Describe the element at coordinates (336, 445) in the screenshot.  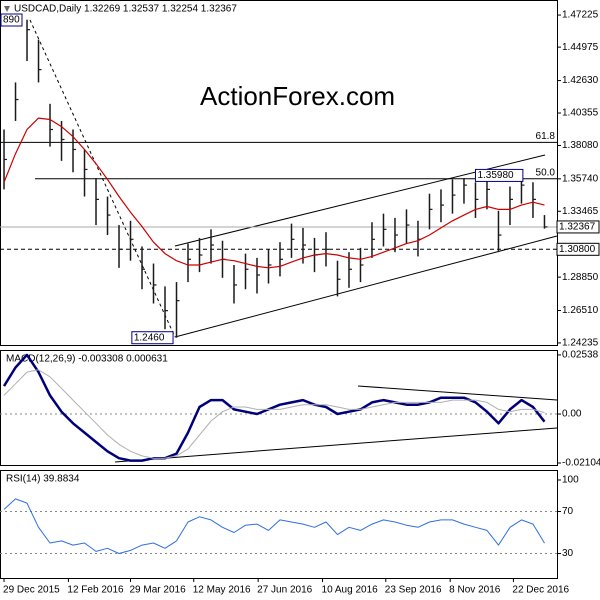
I see `macd-trend-lower` at that location.